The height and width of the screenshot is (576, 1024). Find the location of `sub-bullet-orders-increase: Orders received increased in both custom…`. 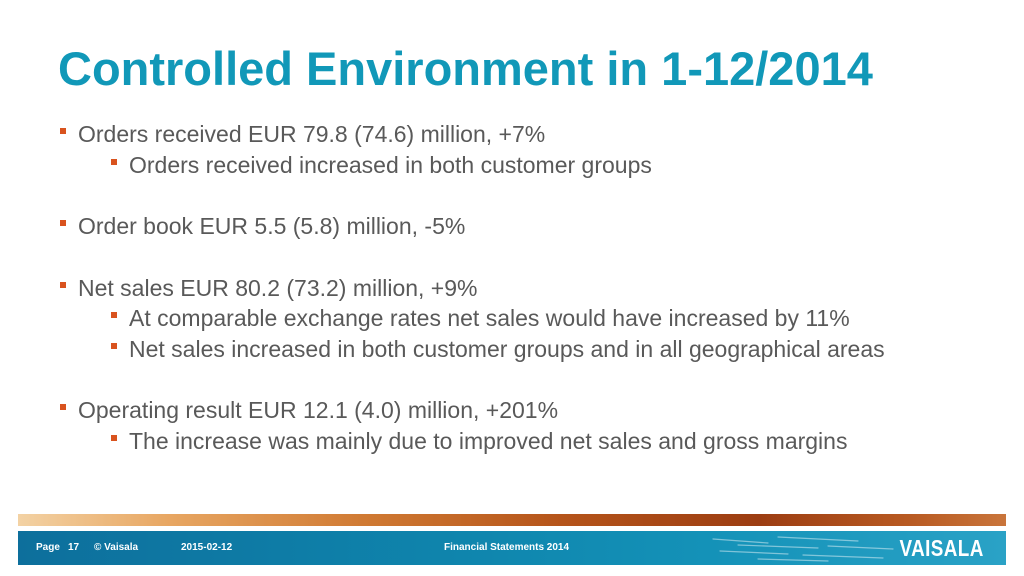

sub-bullet-orders-increase: Orders received increased in both custom… is located at coordinates (543, 165).